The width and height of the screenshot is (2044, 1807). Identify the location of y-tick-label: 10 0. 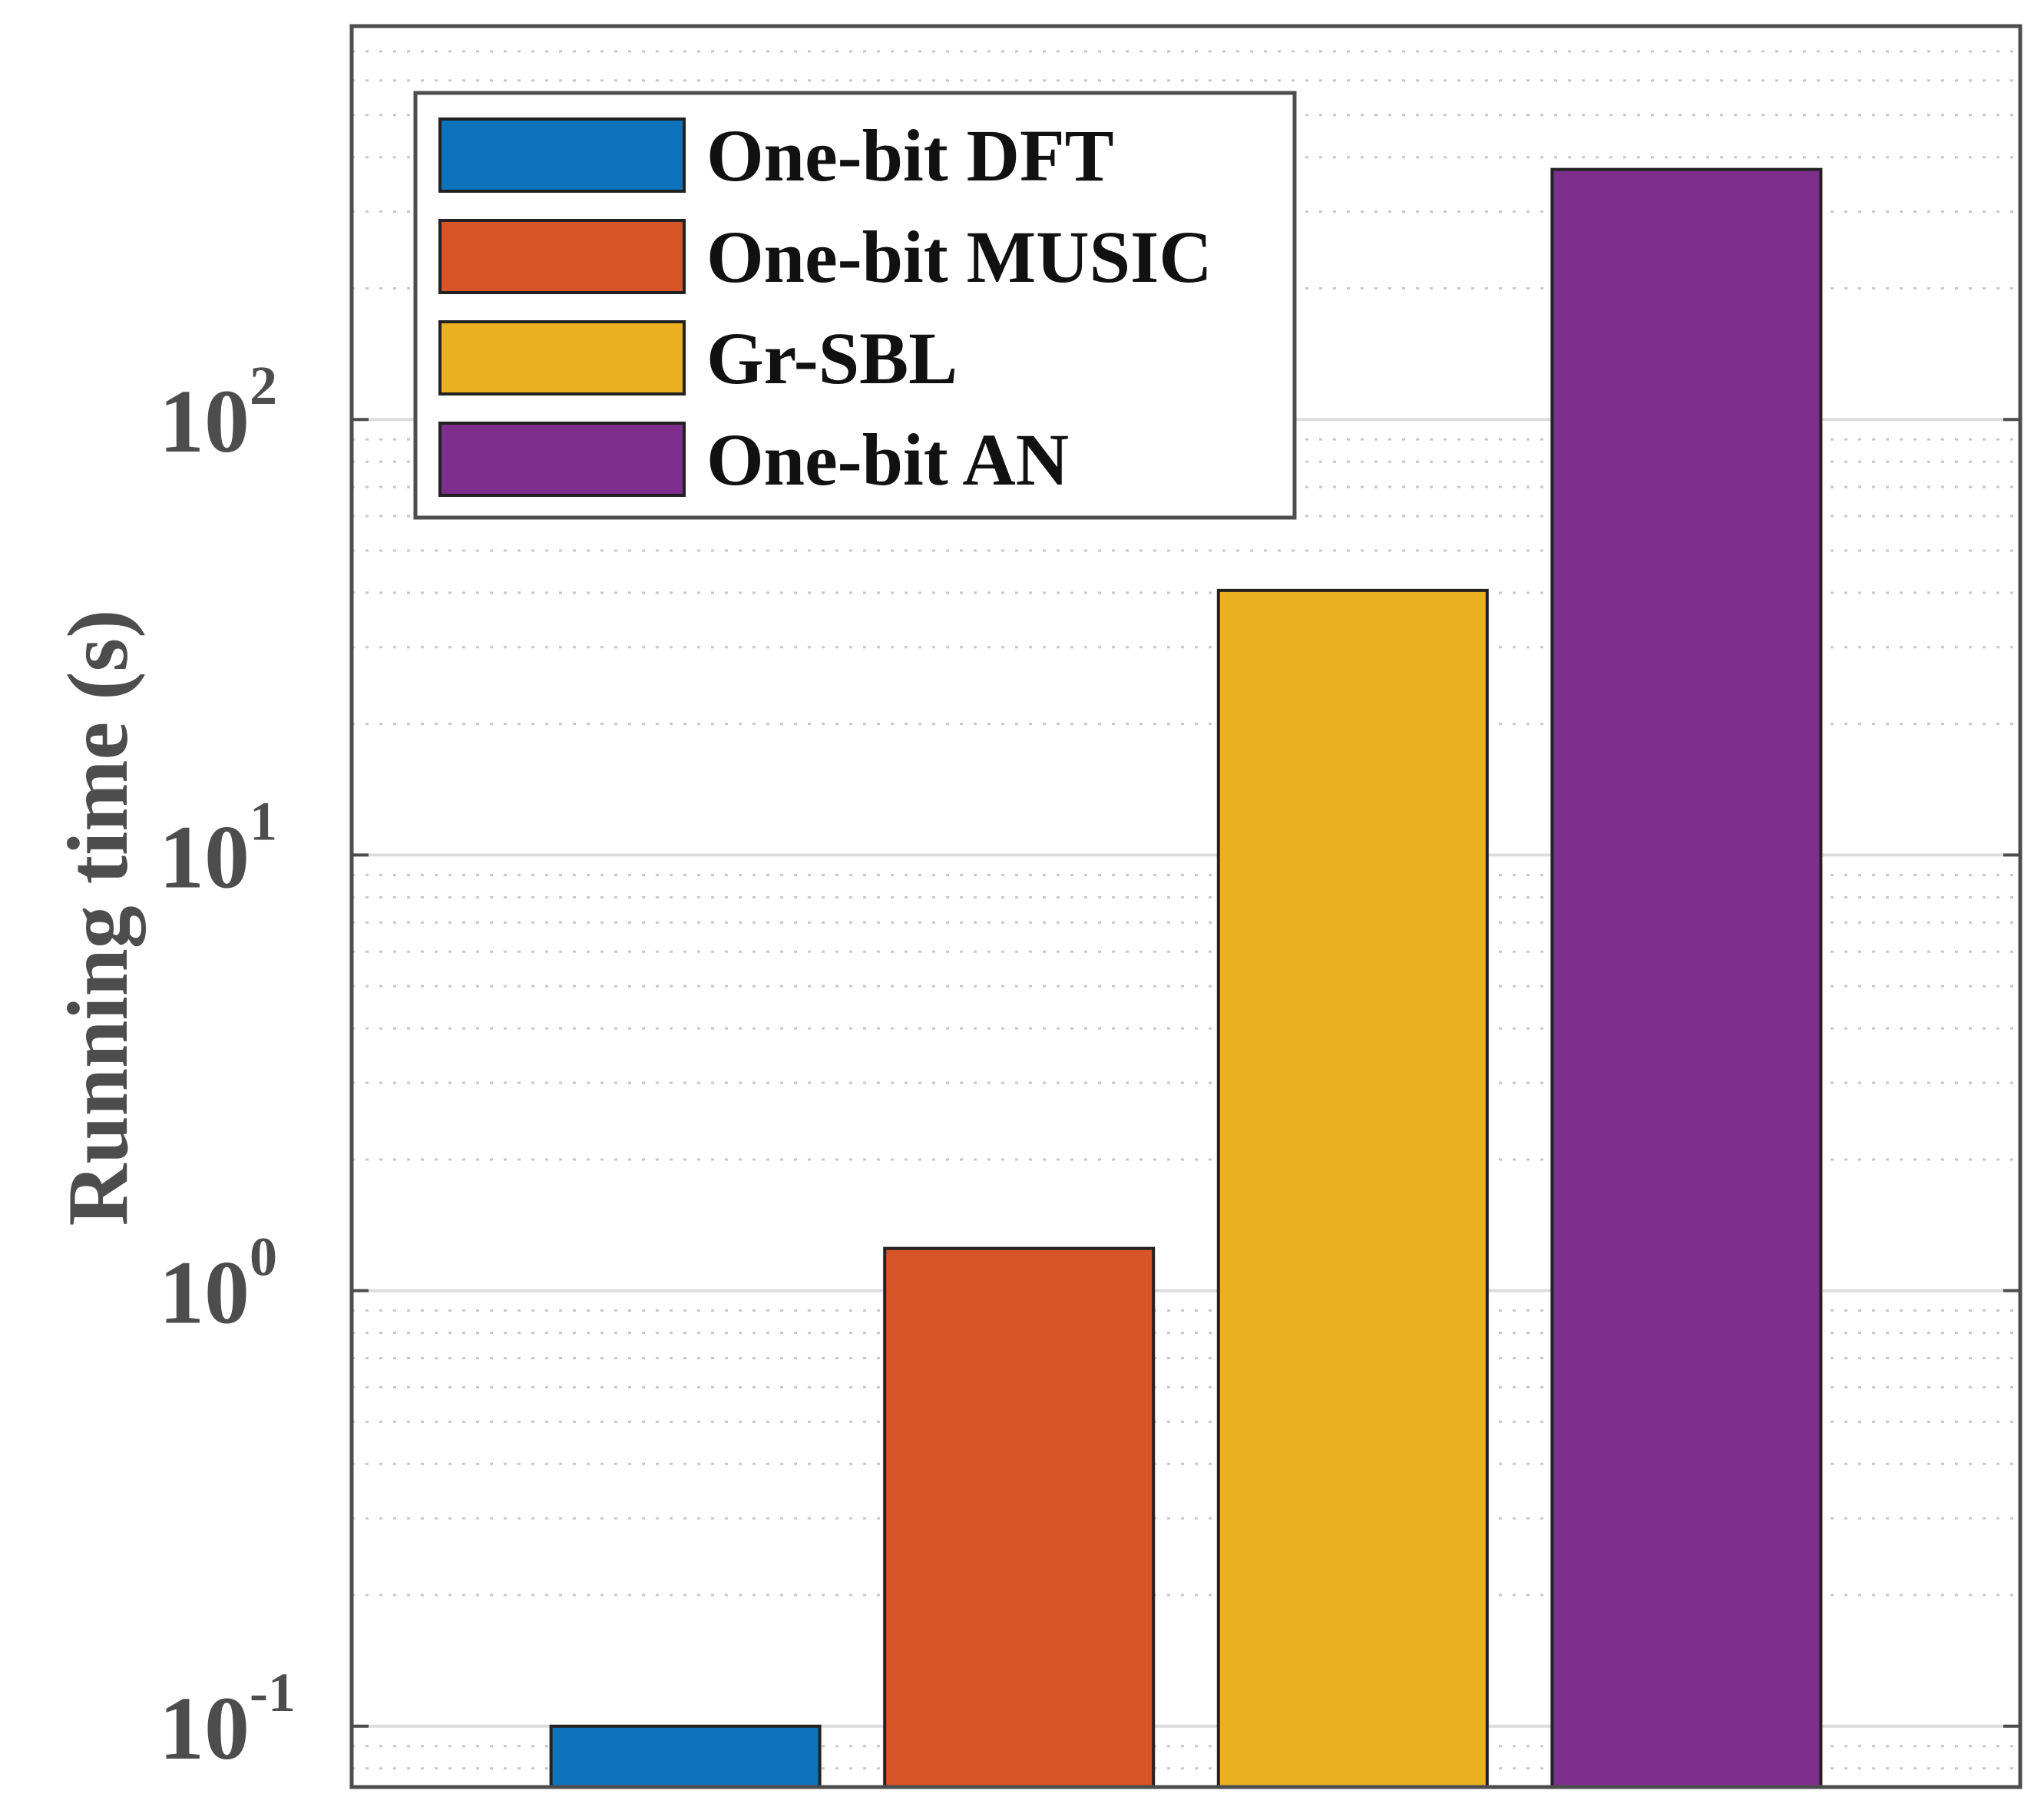
(218, 1284).